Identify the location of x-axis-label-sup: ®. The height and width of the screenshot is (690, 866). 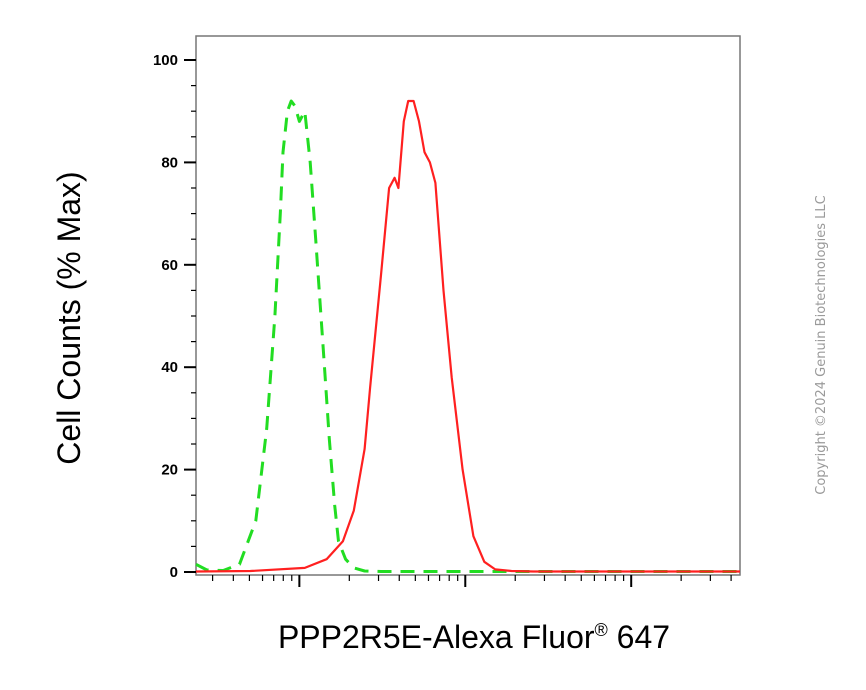
(601, 630).